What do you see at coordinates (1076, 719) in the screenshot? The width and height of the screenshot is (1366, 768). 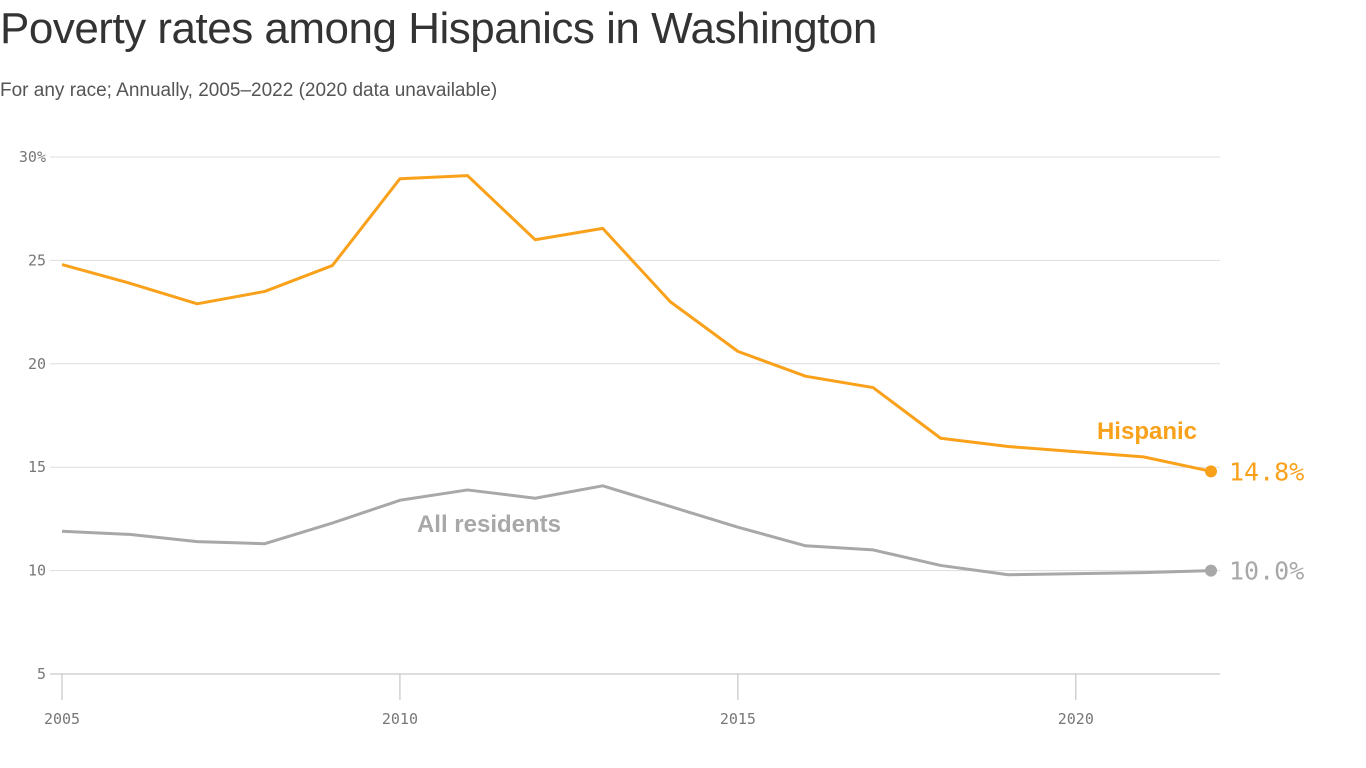 I see `x-tick-label: 2020` at bounding box center [1076, 719].